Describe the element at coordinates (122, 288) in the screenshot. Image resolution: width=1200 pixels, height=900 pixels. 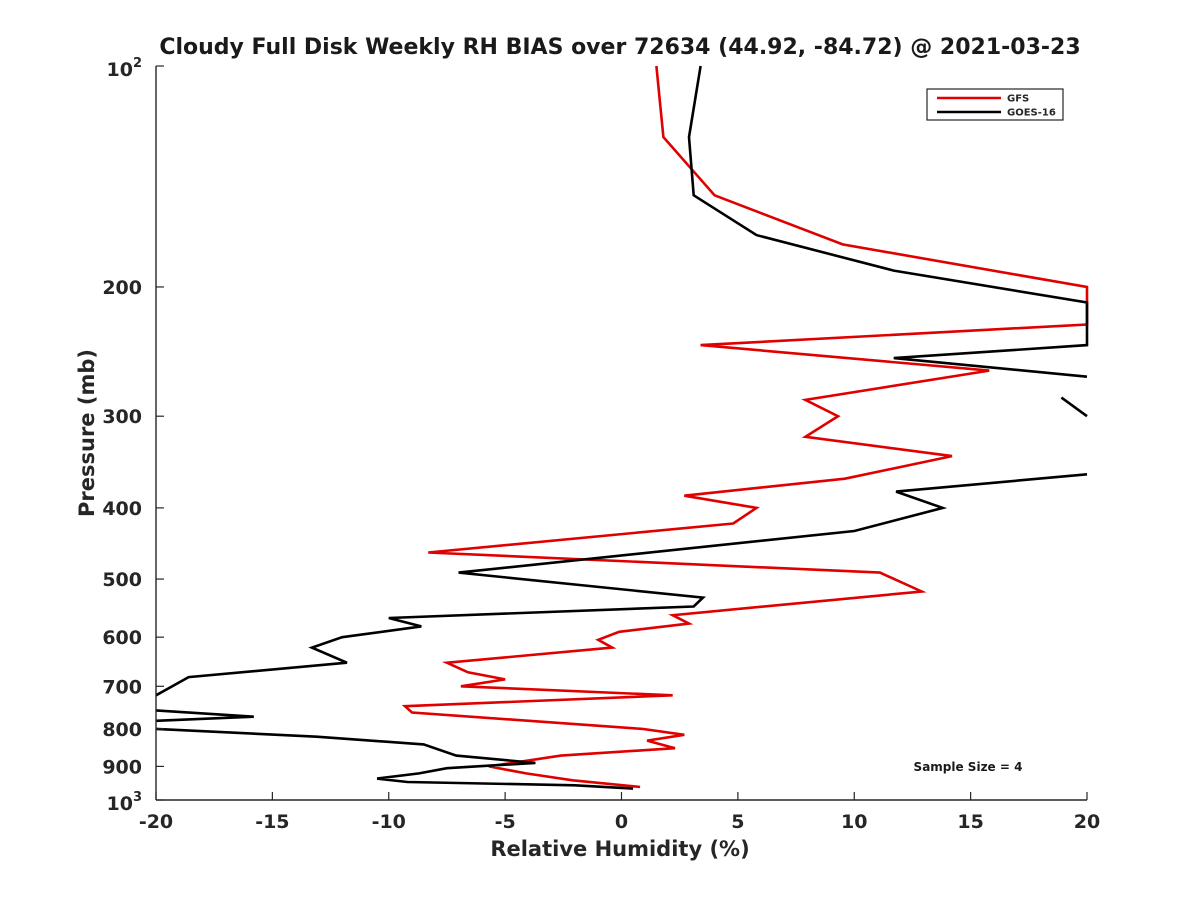
I see `y-tick-label: 200` at that location.